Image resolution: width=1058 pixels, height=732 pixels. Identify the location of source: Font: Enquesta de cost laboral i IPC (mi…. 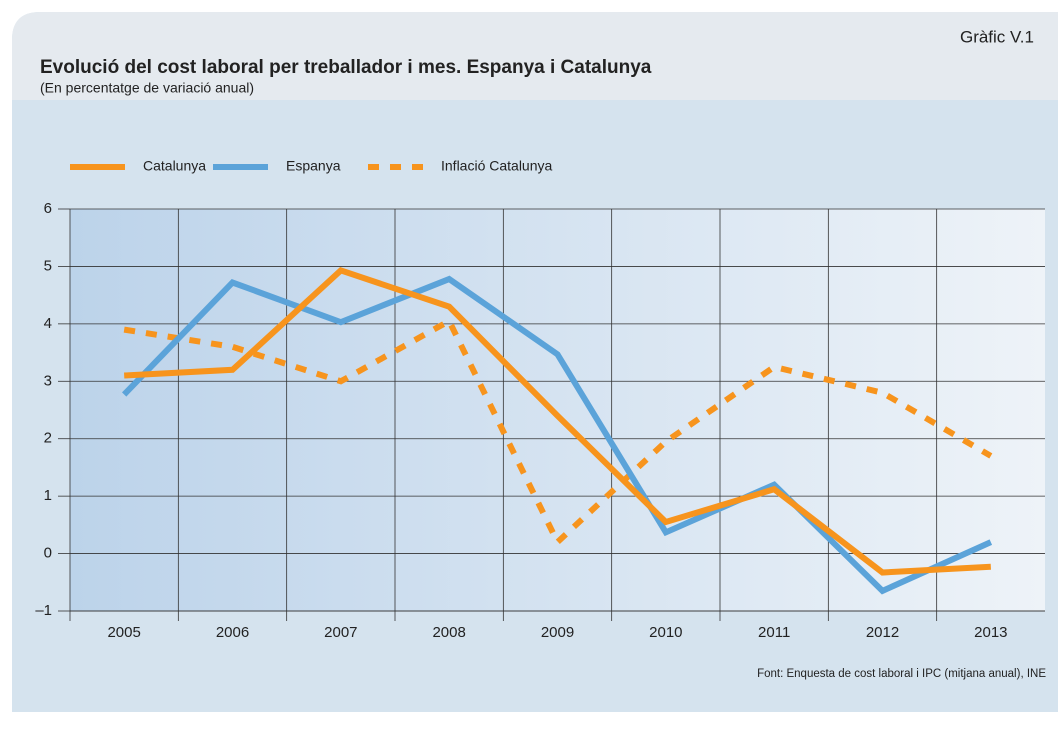
(901, 674).